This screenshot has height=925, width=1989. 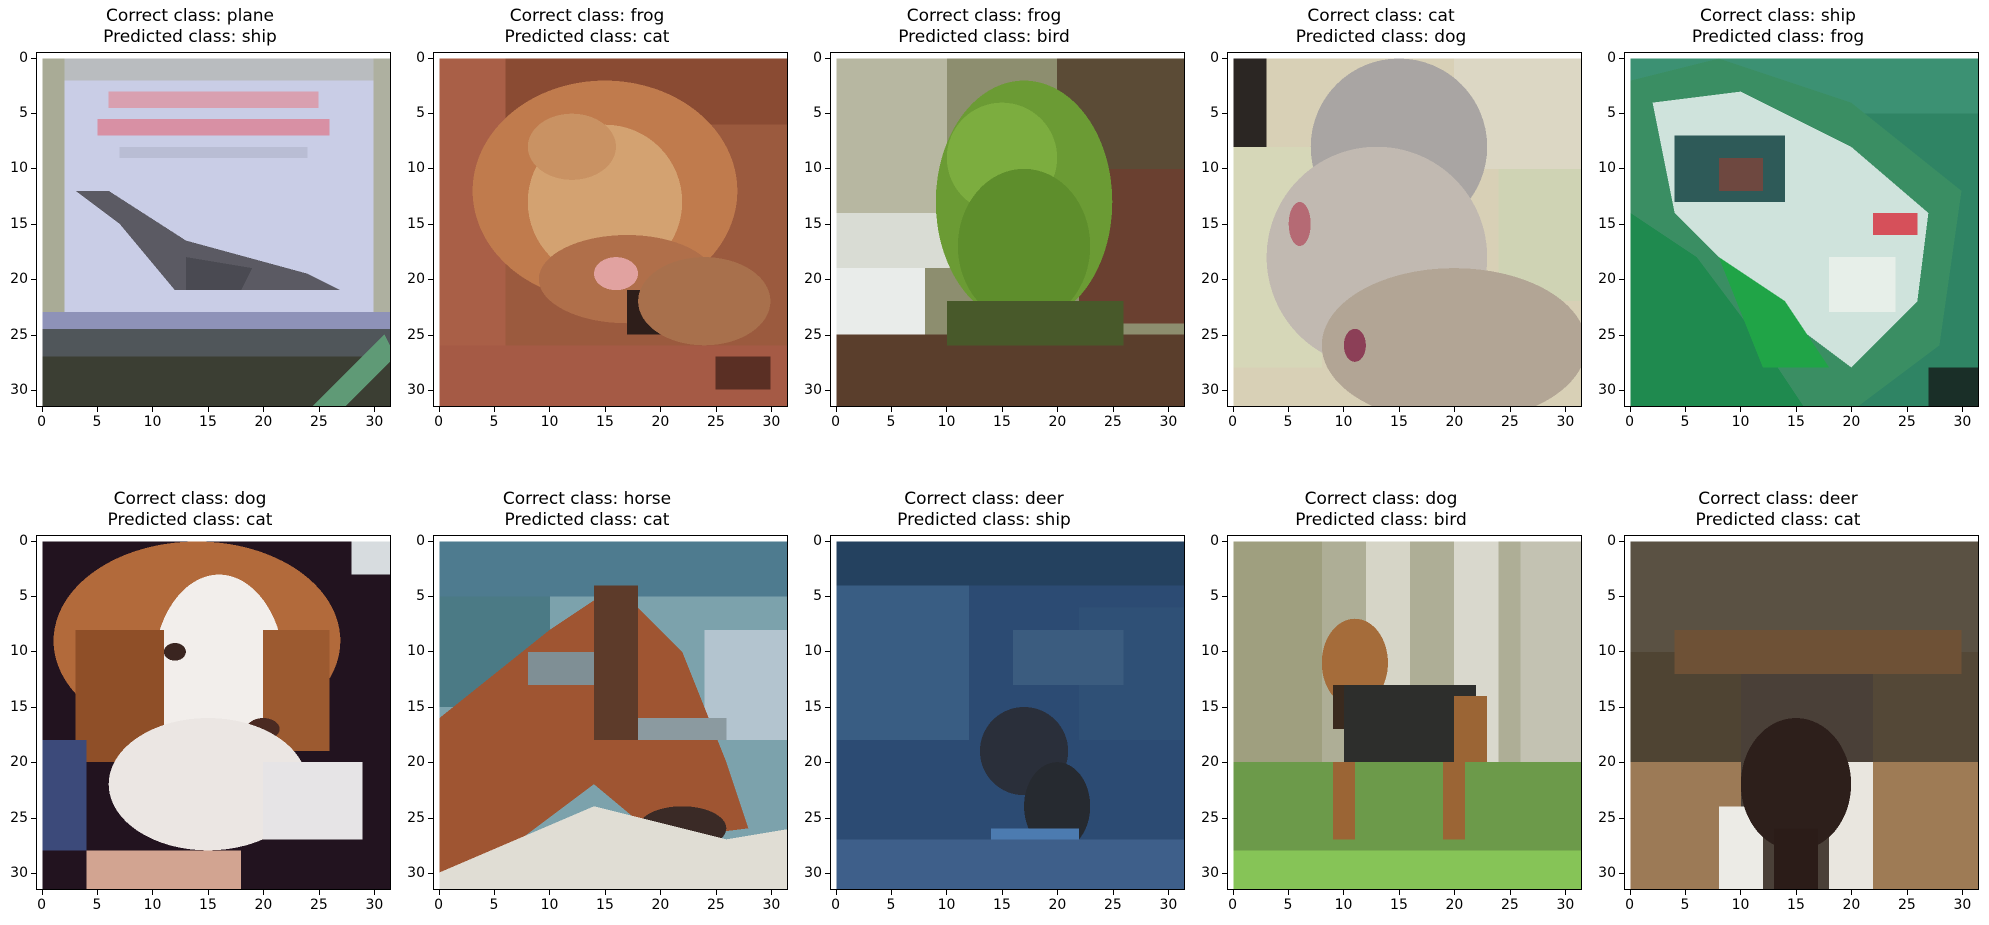 What do you see at coordinates (984, 520) in the screenshot?
I see `predicted-class-label: Predicted class: ship` at bounding box center [984, 520].